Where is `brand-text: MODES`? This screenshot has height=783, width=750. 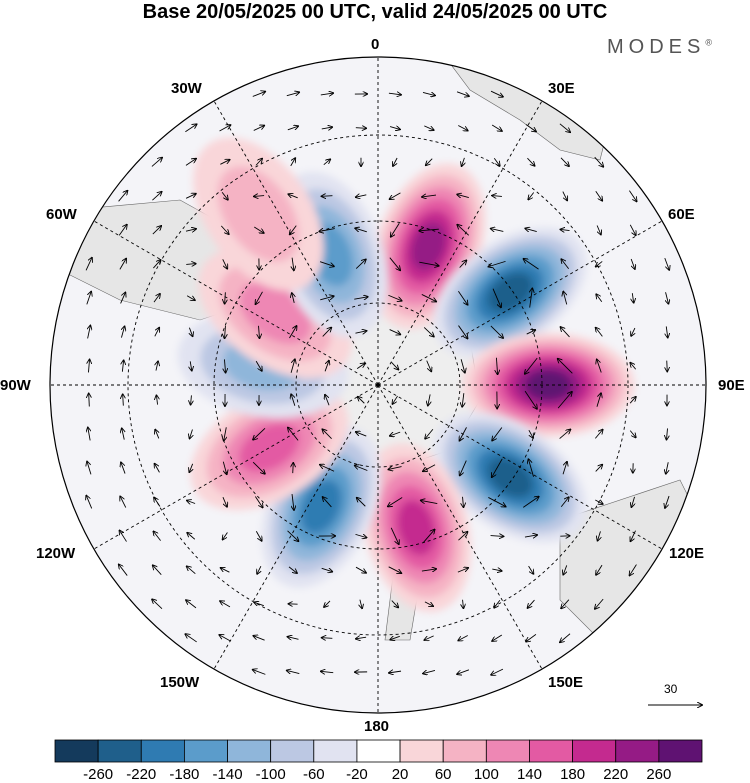
brand-text: MODES is located at coordinates (656, 47).